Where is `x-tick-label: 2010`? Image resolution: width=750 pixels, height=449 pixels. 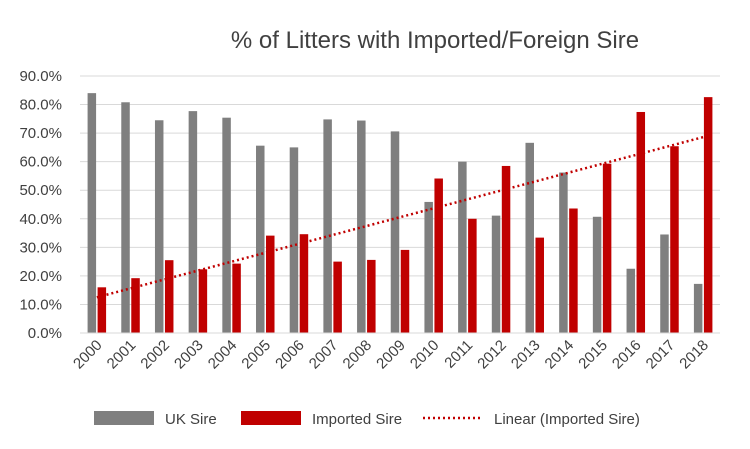 x-tick-label: 2010 is located at coordinates (425, 355).